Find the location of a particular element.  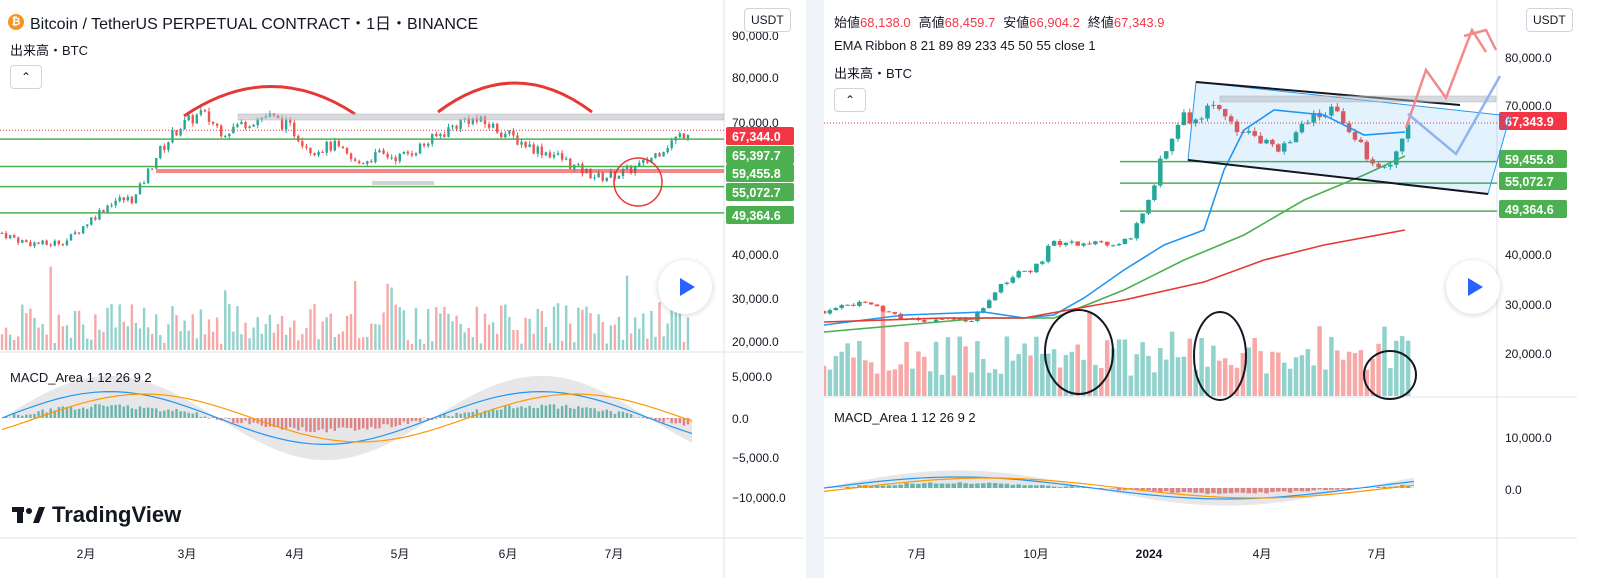

price-tag-label: 55,072.7 is located at coordinates (1529, 182).